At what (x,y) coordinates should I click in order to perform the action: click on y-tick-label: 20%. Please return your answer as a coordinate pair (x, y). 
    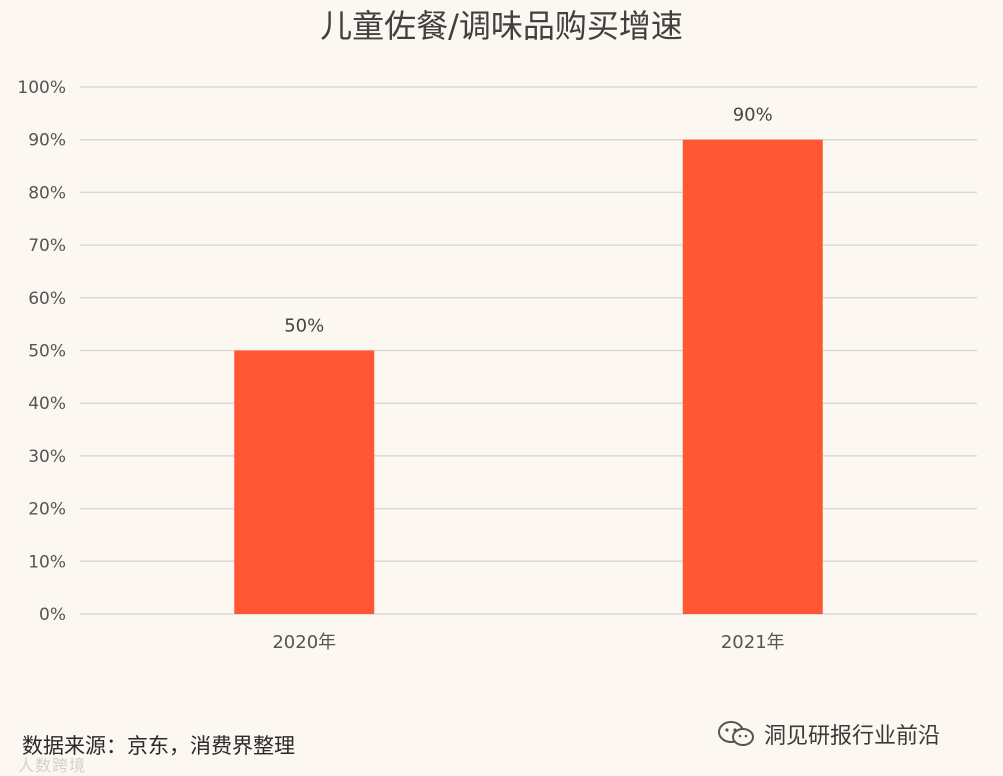
    Looking at the image, I should click on (47, 510).